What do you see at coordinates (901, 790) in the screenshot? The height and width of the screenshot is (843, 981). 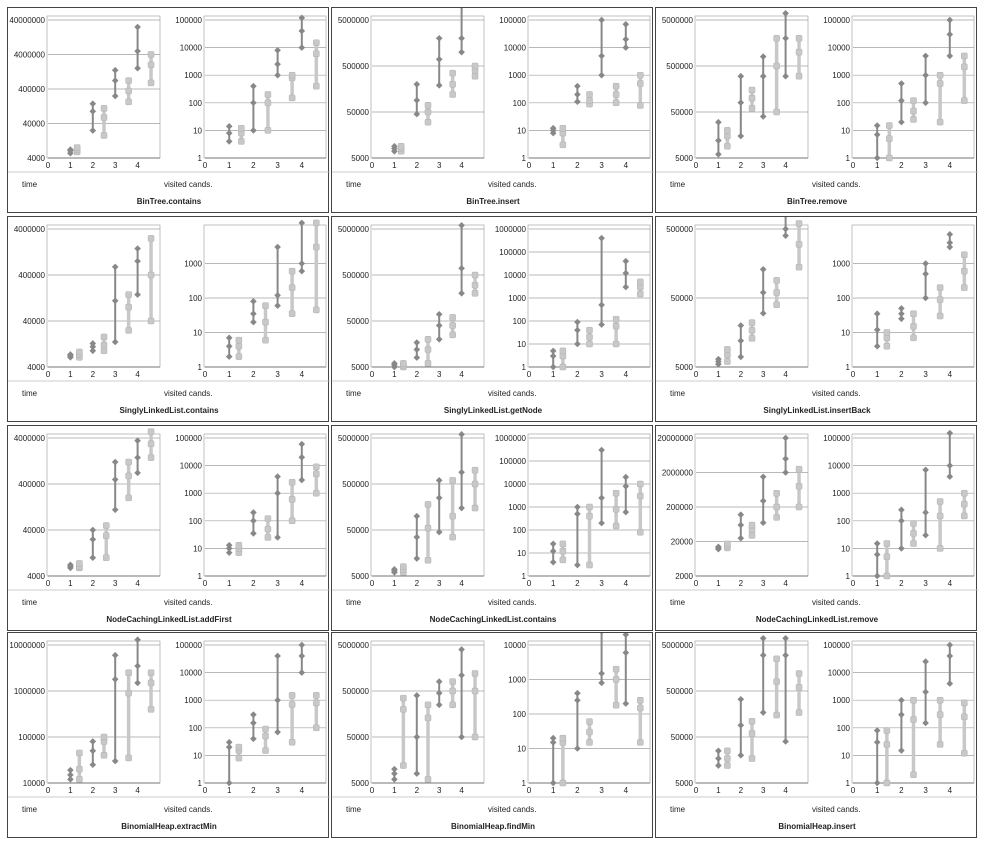 I see `cands-xtick-label: 2` at bounding box center [901, 790].